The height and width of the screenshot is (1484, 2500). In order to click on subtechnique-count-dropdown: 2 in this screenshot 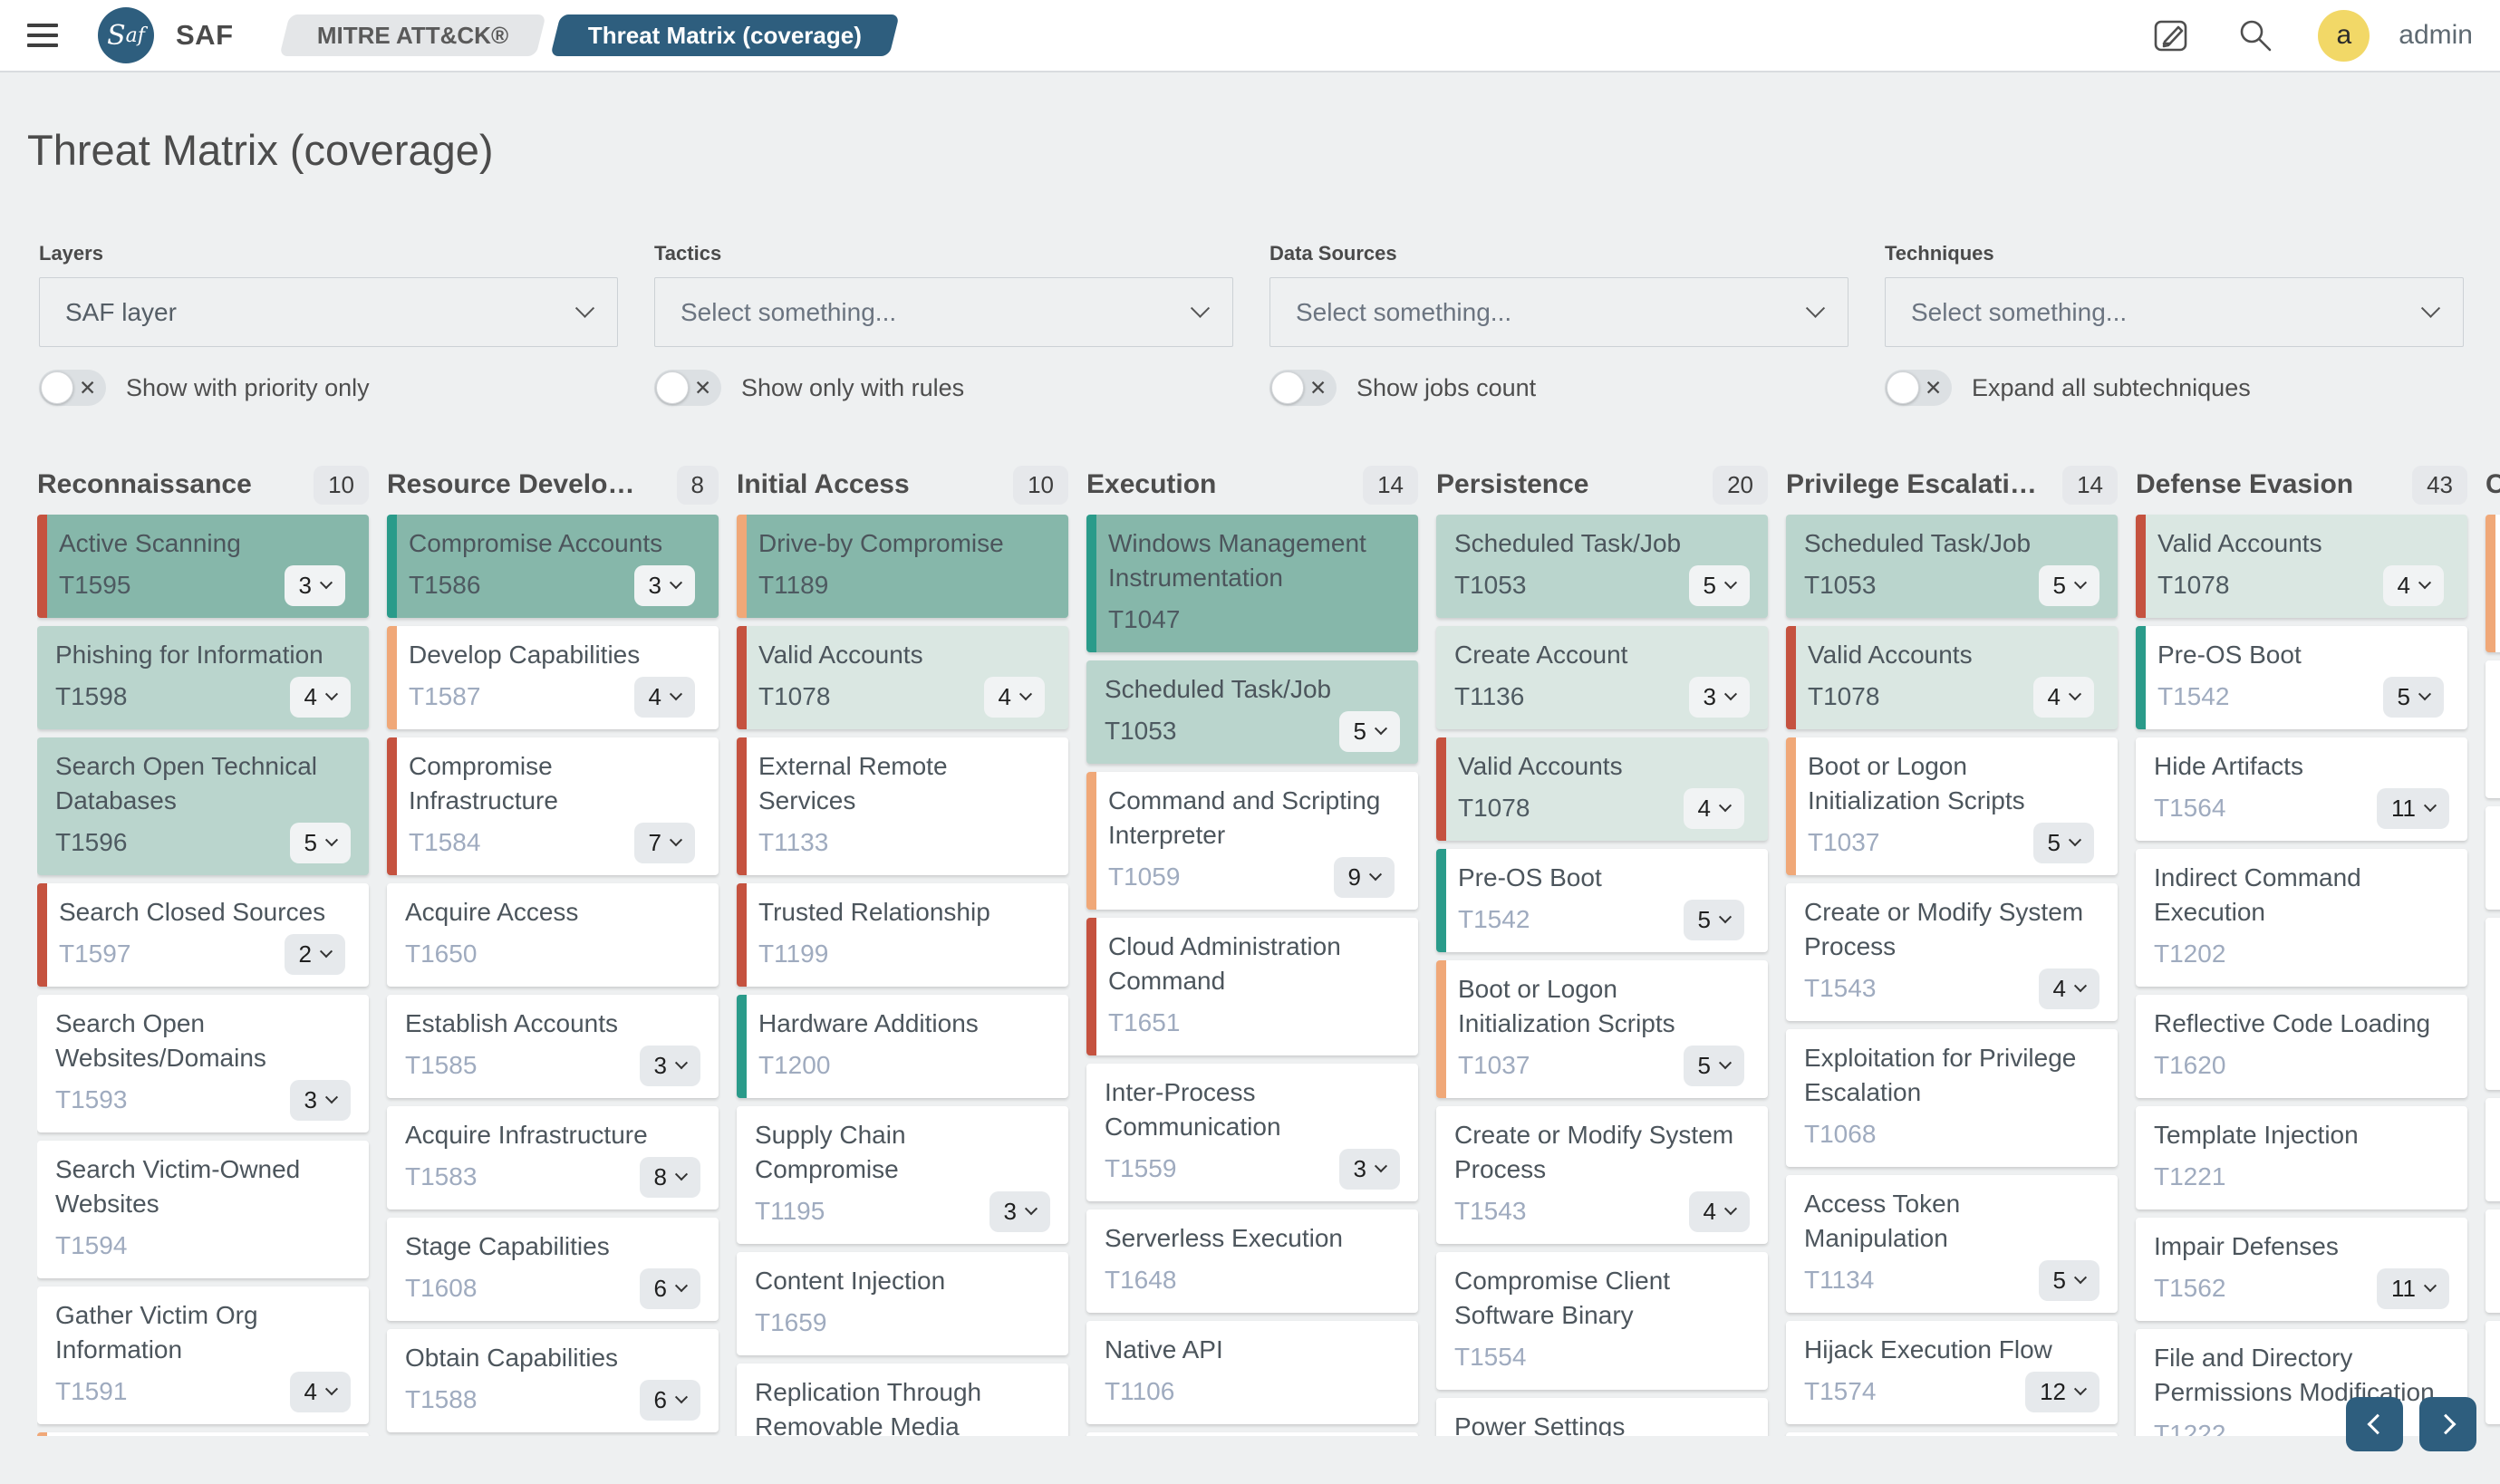, I will do `click(314, 954)`.